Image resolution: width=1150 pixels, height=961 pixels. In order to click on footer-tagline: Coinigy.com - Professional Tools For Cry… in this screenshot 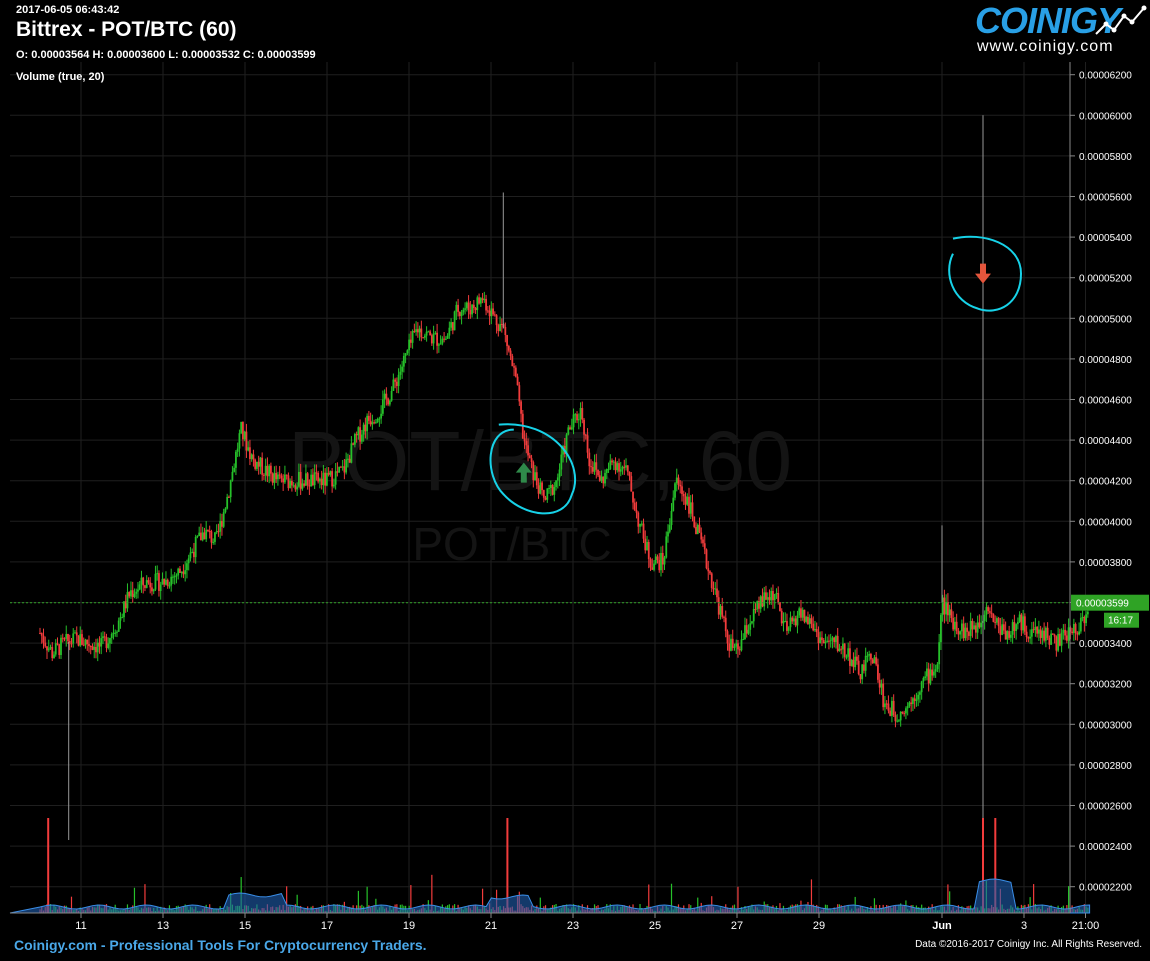, I will do `click(220, 945)`.